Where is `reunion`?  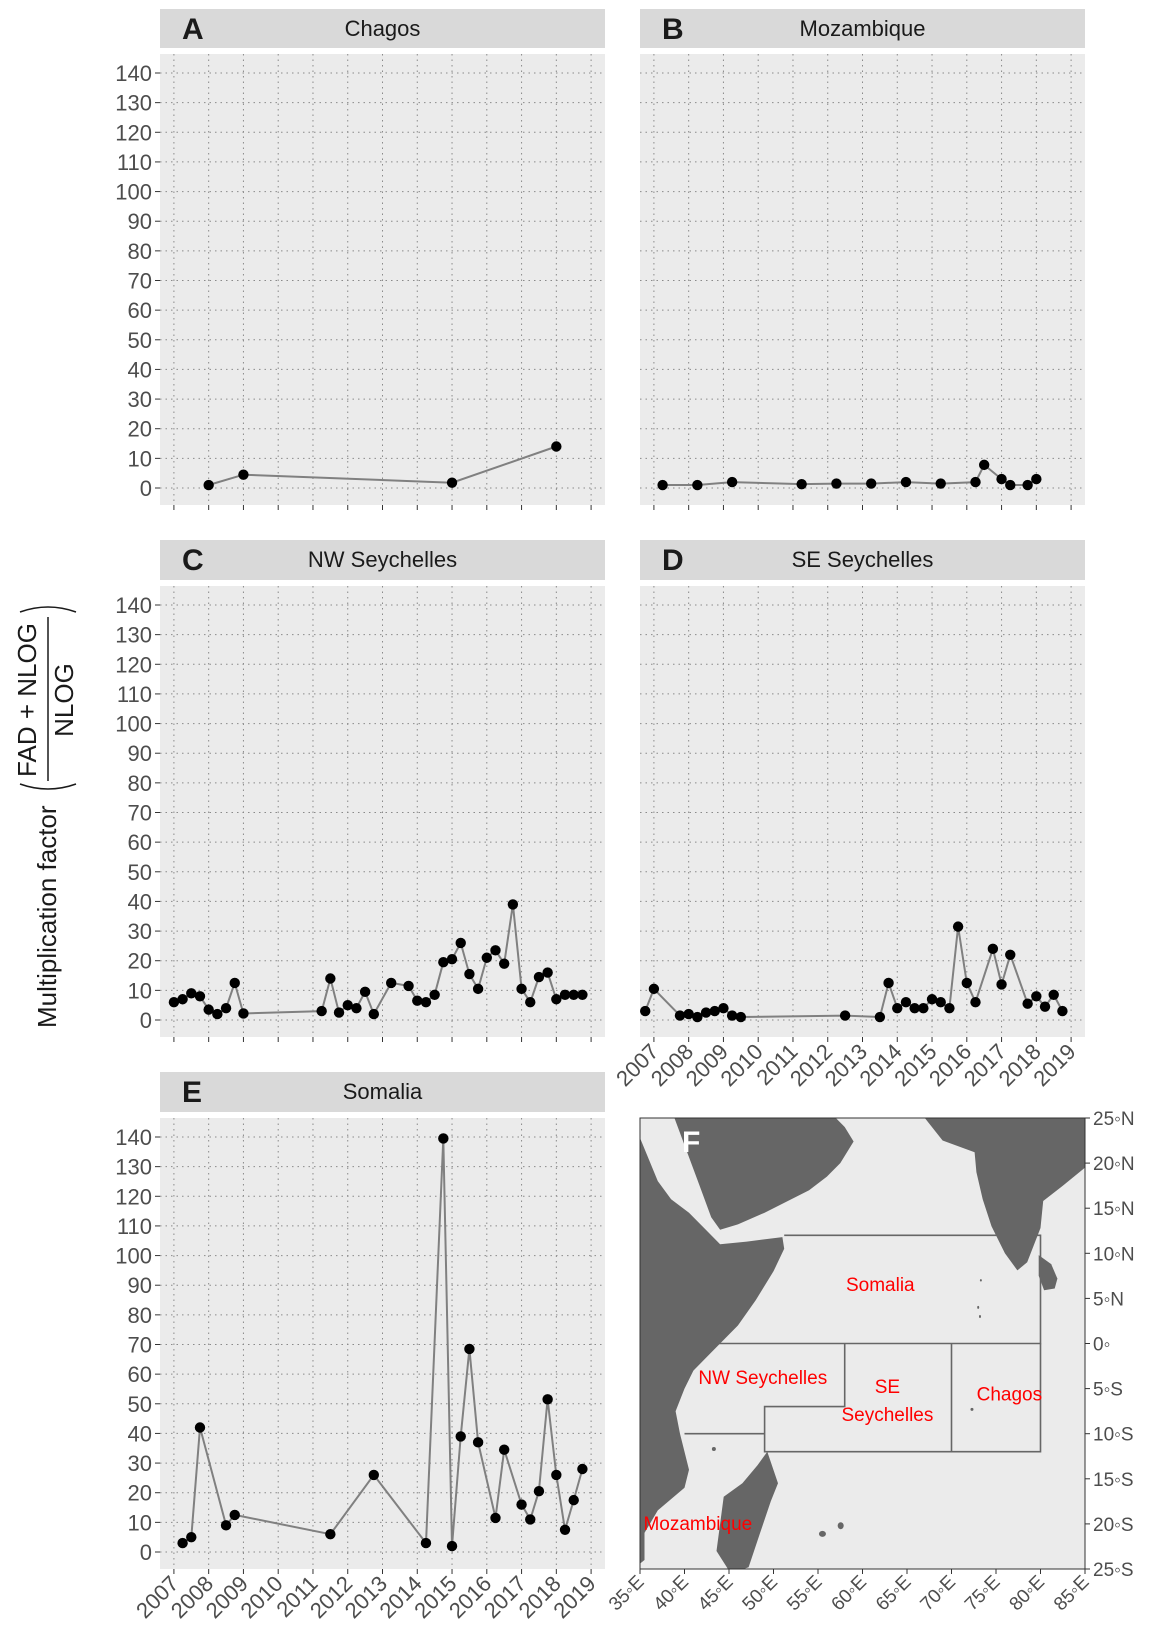 reunion is located at coordinates (822, 1533).